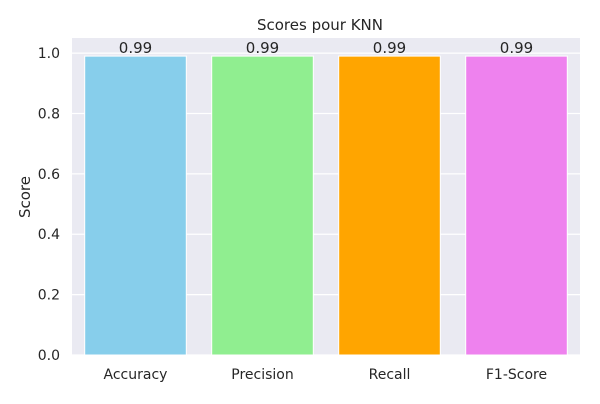  Describe the element at coordinates (135, 205) in the screenshot. I see `bar-accuracy` at that location.